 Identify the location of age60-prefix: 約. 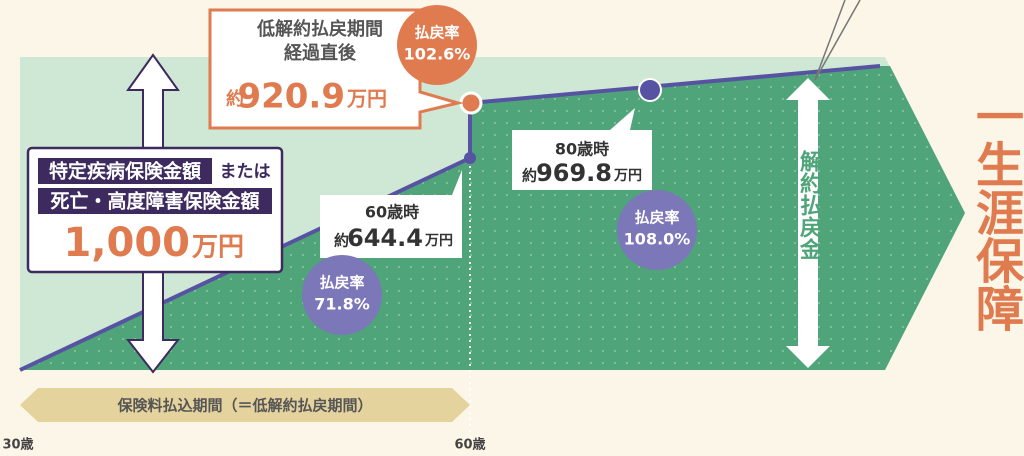
(341, 241).